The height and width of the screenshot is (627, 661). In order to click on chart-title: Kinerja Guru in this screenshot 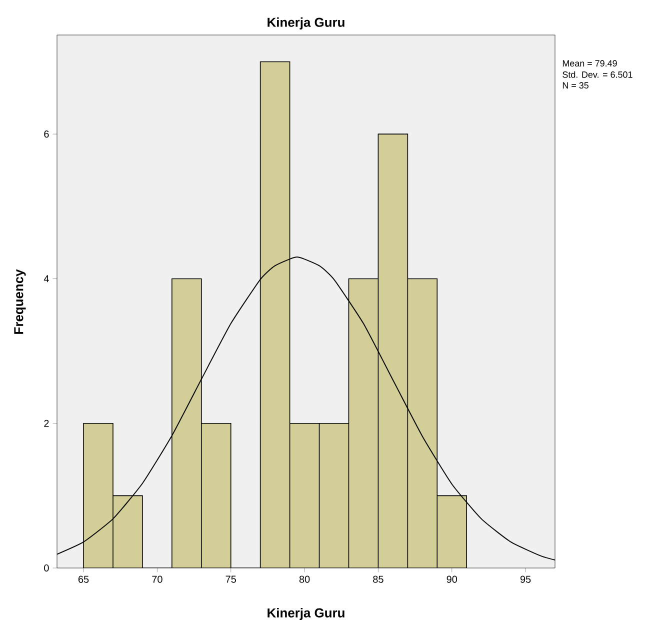, I will do `click(306, 23)`.